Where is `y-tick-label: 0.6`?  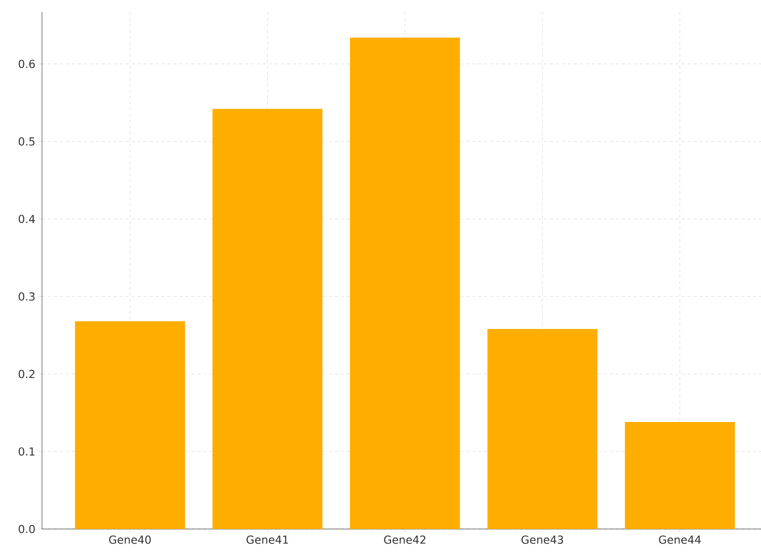 y-tick-label: 0.6 is located at coordinates (26, 64).